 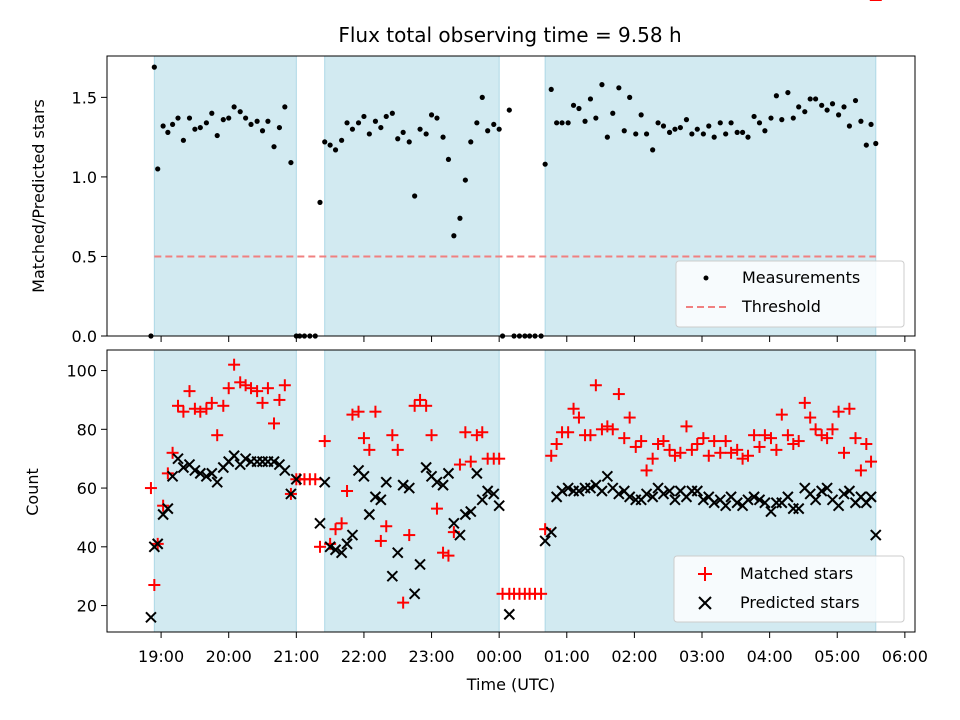 What do you see at coordinates (87, 488) in the screenshot?
I see `y-tick-label: 60` at bounding box center [87, 488].